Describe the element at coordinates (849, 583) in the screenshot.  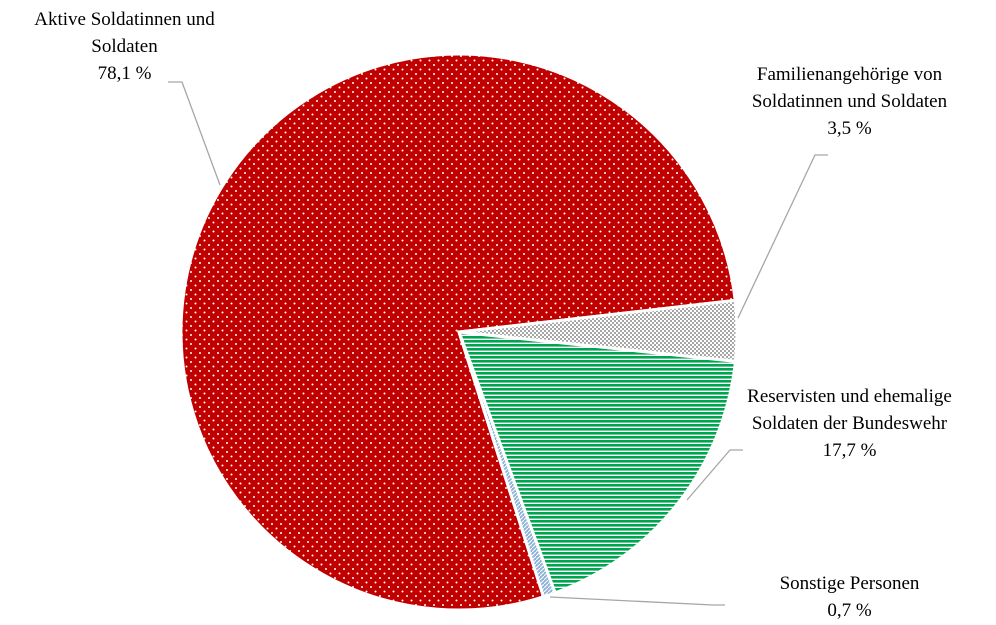
I see `category-label: Sonstige Personen` at that location.